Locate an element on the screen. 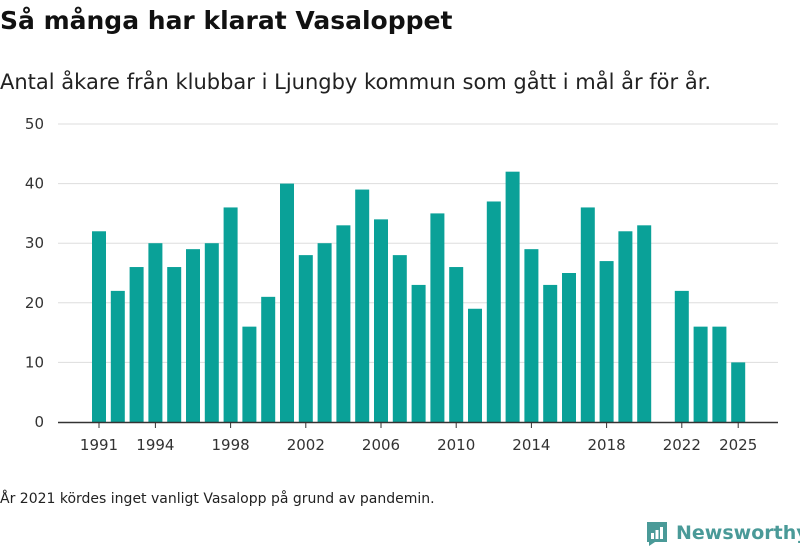 The width and height of the screenshot is (800, 550). x-tick-label: 1998 is located at coordinates (231, 445).